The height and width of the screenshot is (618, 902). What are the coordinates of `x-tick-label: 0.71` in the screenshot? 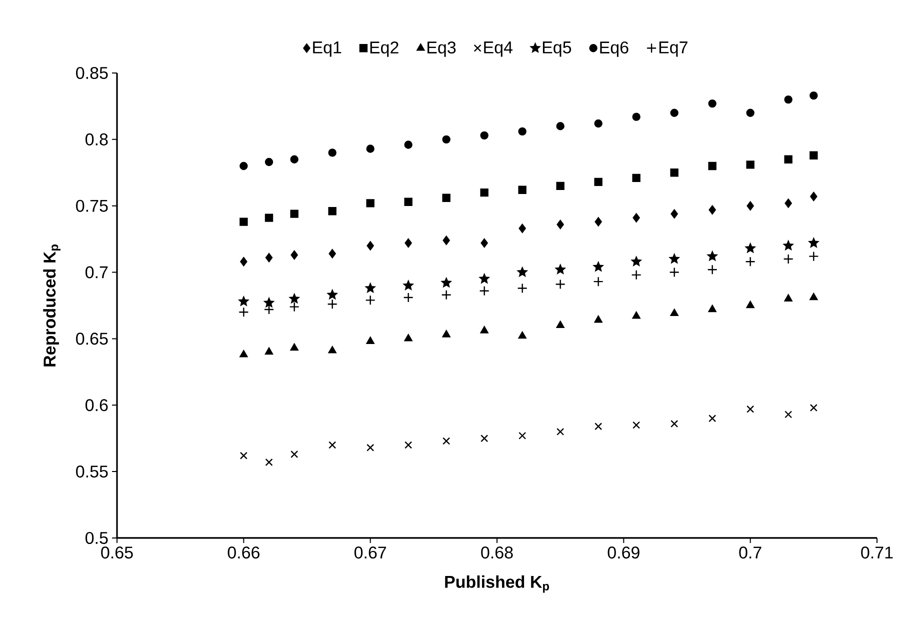 It's located at (877, 552).